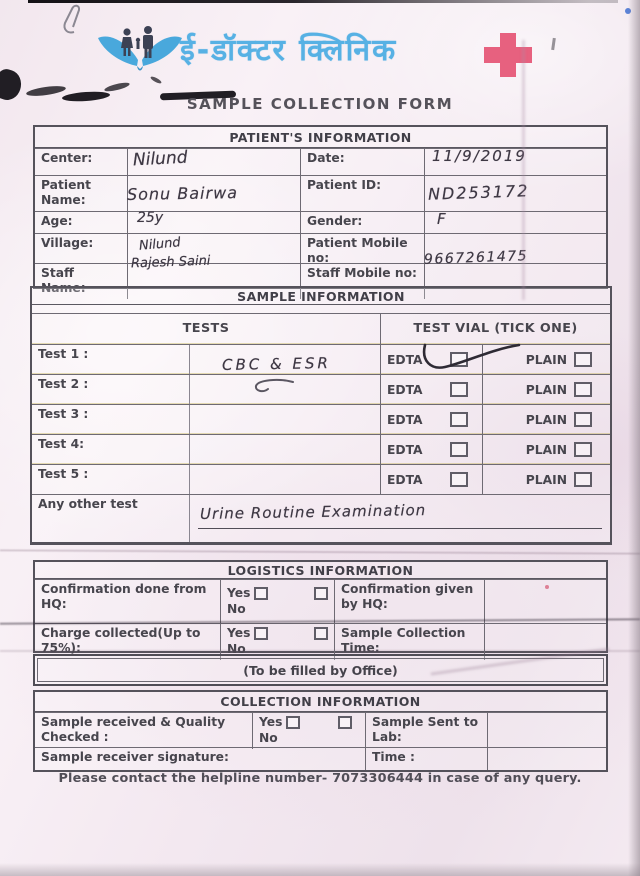 This screenshot has width=640, height=876. What do you see at coordinates (124, 597) in the screenshot?
I see `confirmation-done-label: Confirmation done from HQ:` at bounding box center [124, 597].